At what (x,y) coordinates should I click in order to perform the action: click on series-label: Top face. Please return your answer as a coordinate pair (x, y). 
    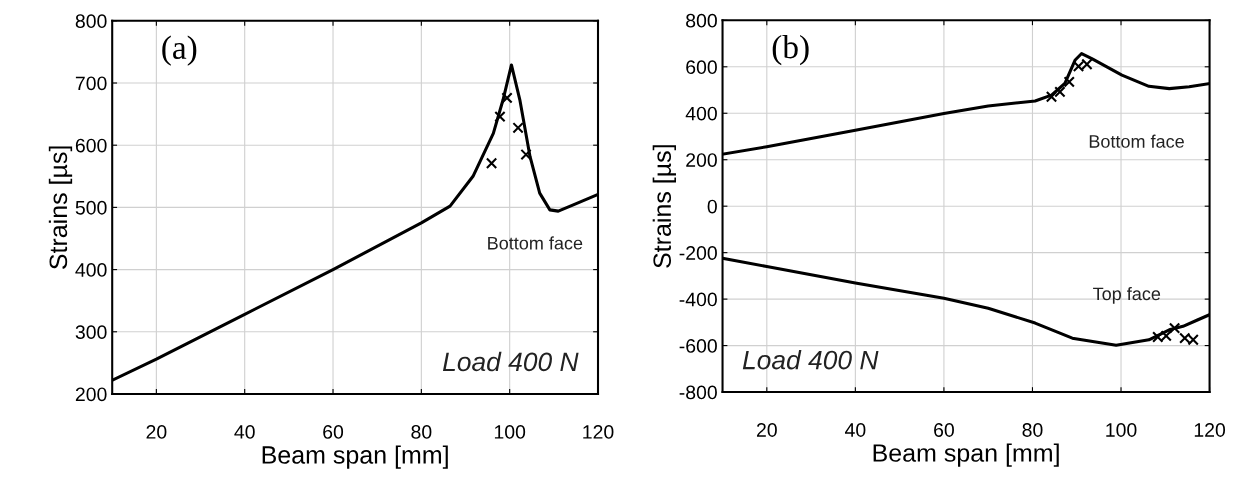
    Looking at the image, I should click on (1127, 295).